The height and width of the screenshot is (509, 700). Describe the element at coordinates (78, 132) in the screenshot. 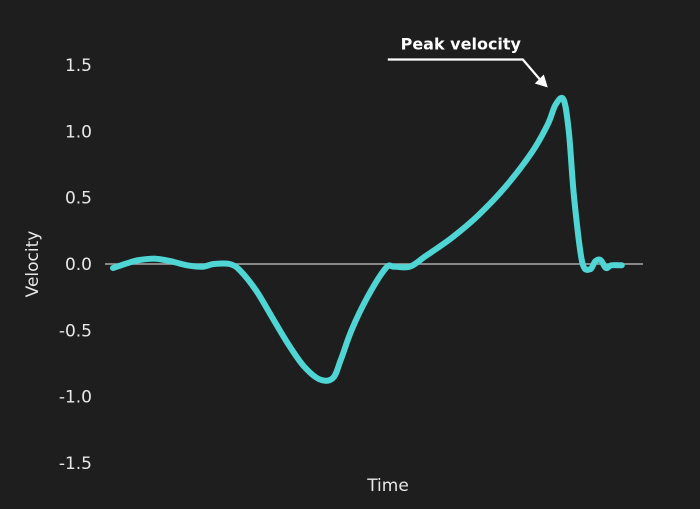

I see `y-tick-label: 1.0` at that location.